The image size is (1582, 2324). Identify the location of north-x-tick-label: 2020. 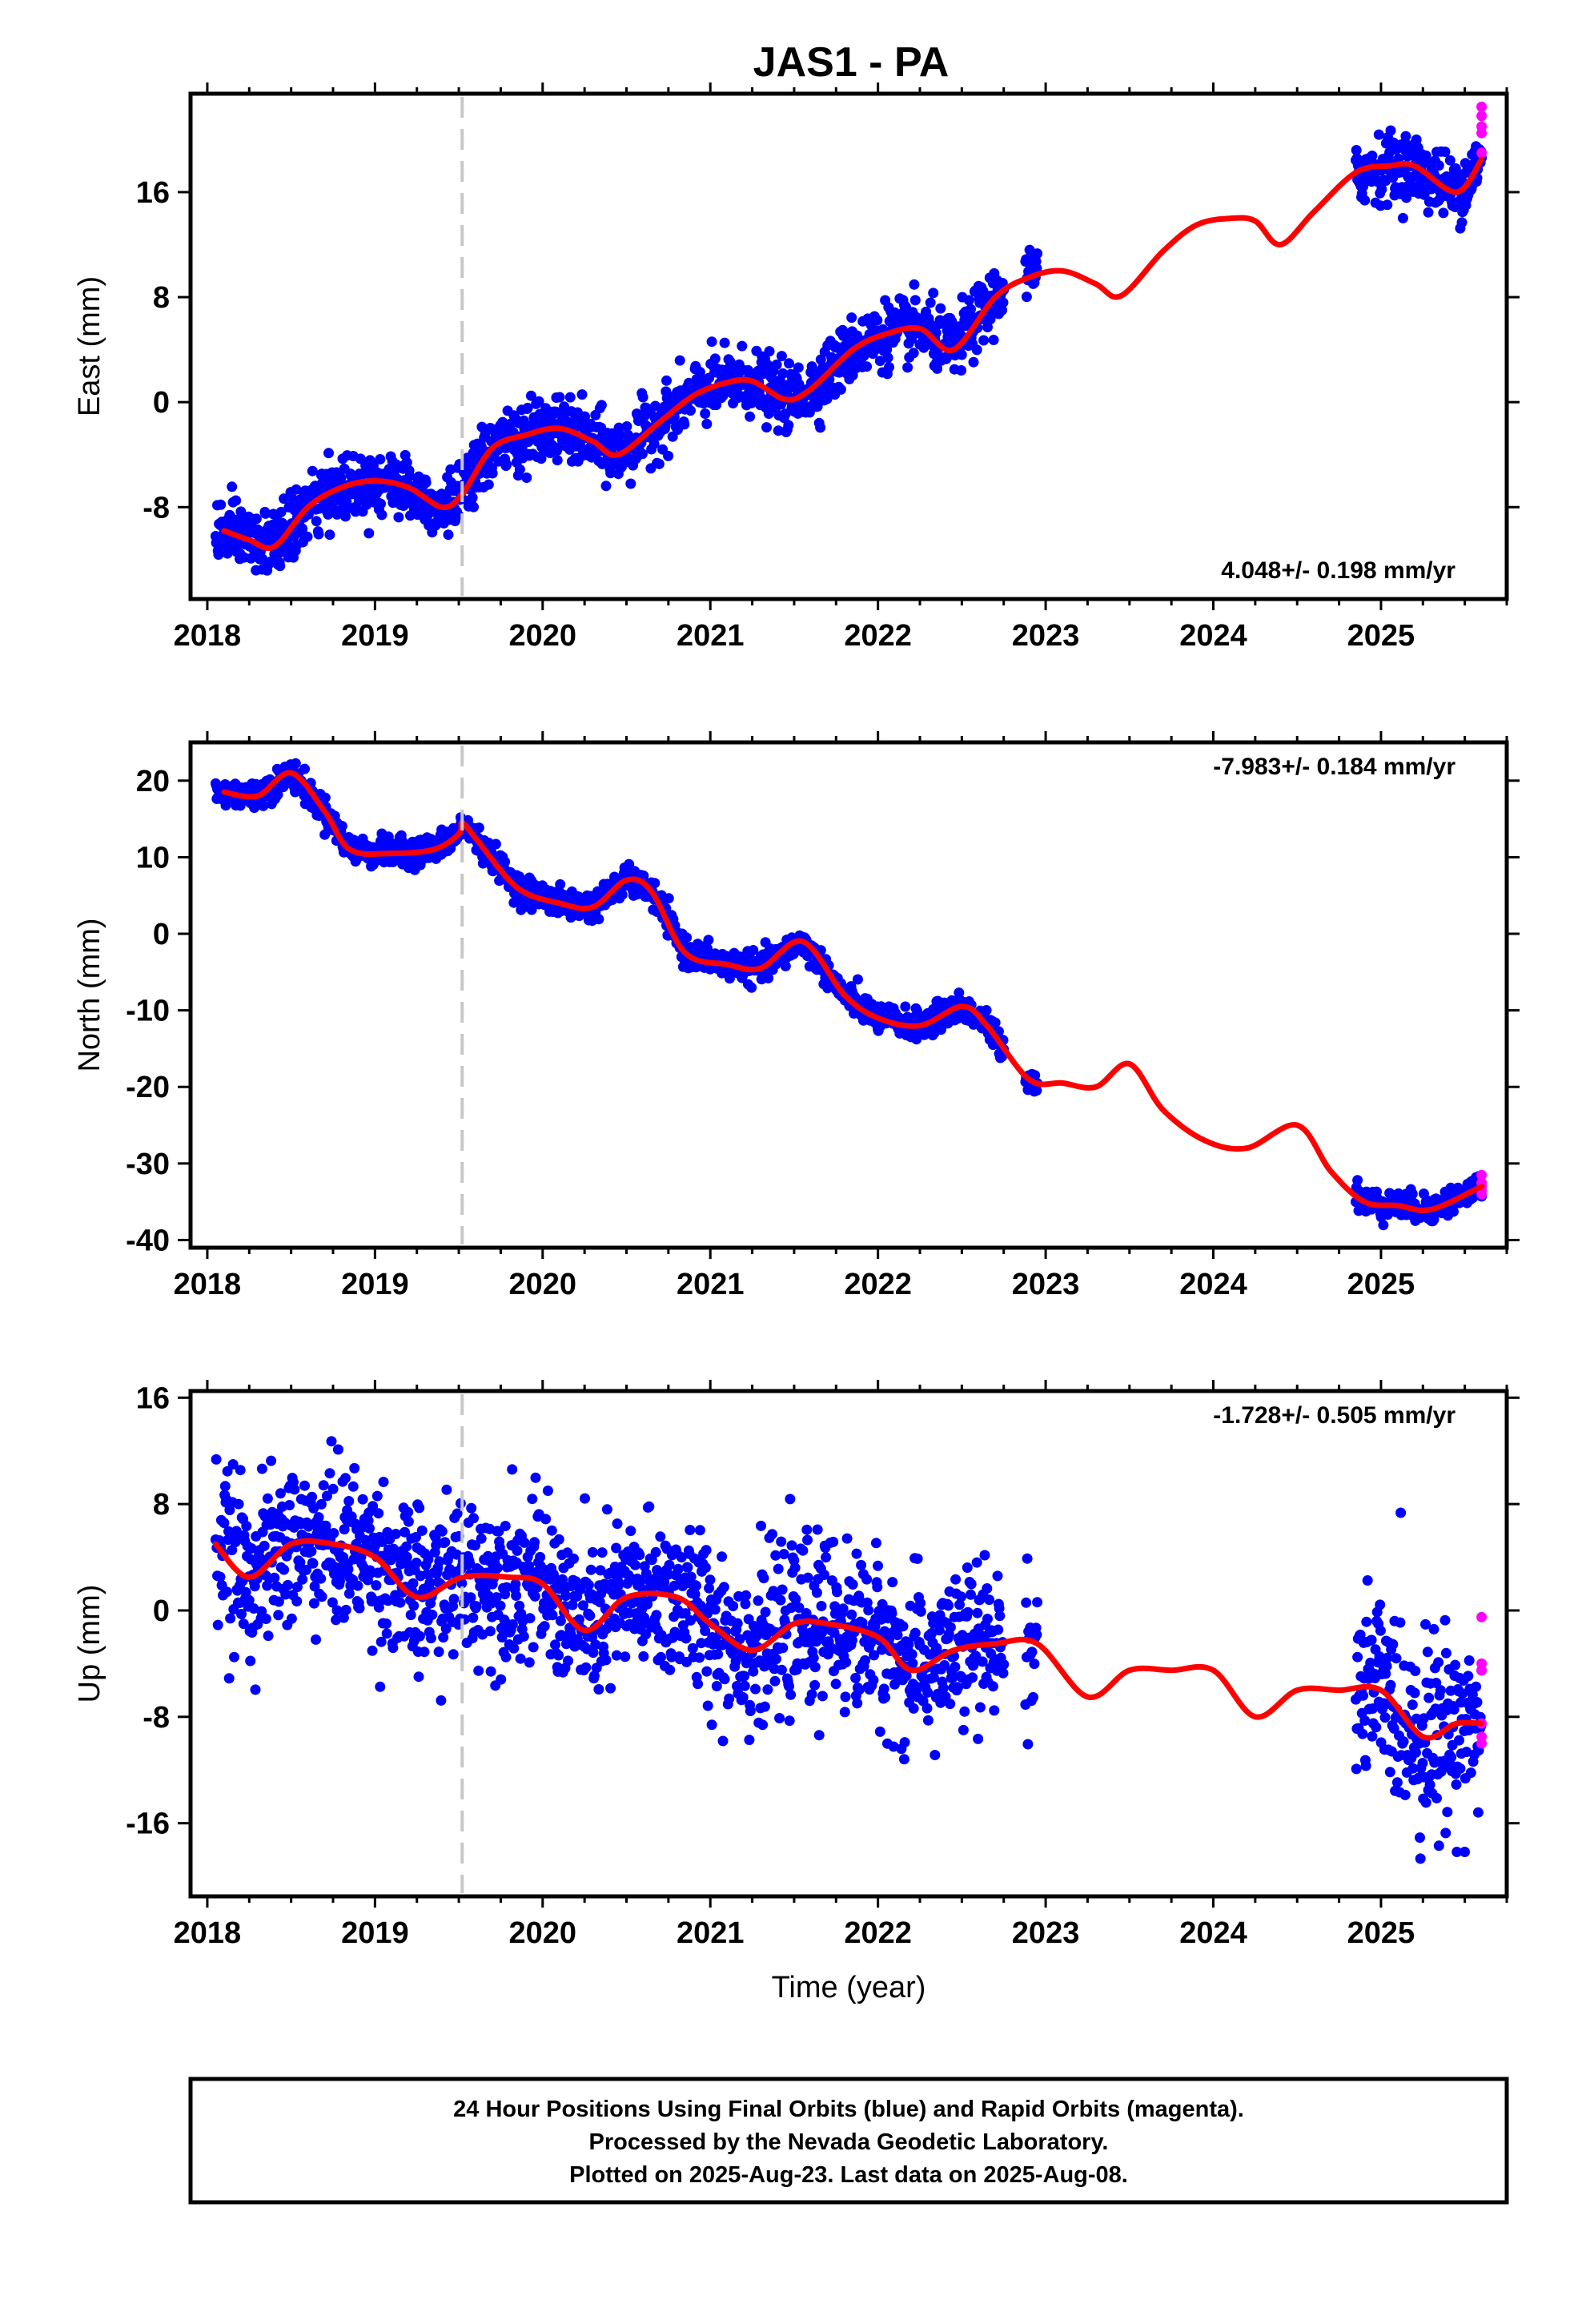
(543, 1284).